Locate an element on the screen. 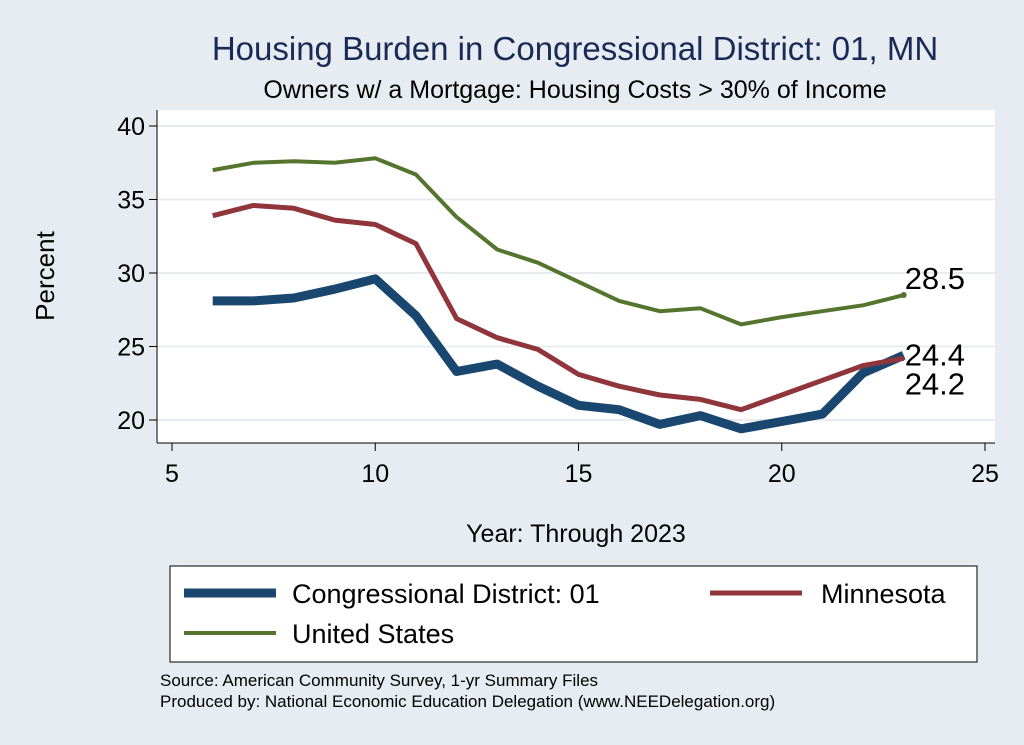 This screenshot has height=745, width=1024. end-label-series-2: 28.5 is located at coordinates (935, 278).